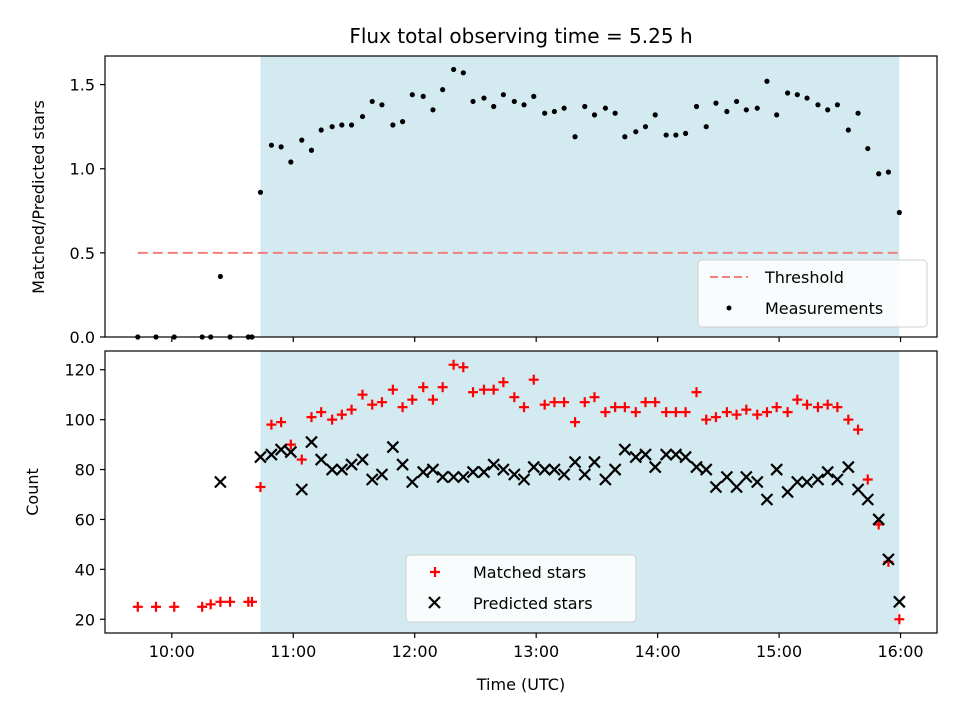 Image resolution: width=960 pixels, height=720 pixels. What do you see at coordinates (901, 651) in the screenshot?
I see `x-tick-label: 16:00` at bounding box center [901, 651].